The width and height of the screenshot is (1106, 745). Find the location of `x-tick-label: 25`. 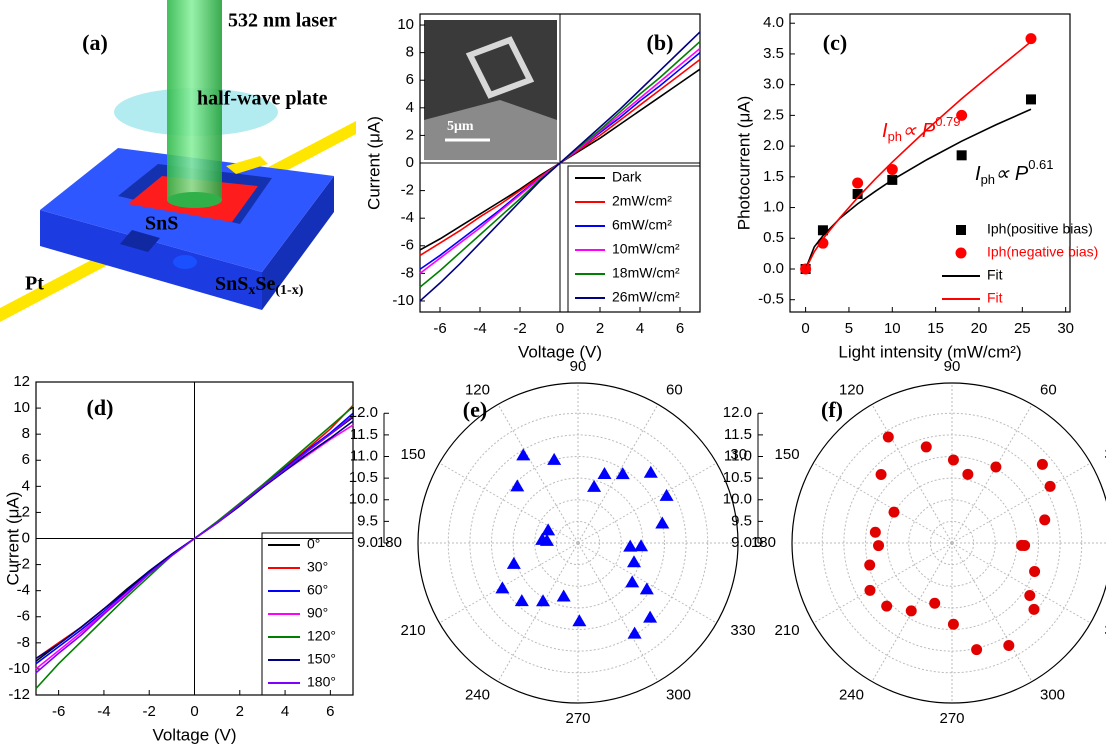

x-tick-label: 25 is located at coordinates (1022, 328).